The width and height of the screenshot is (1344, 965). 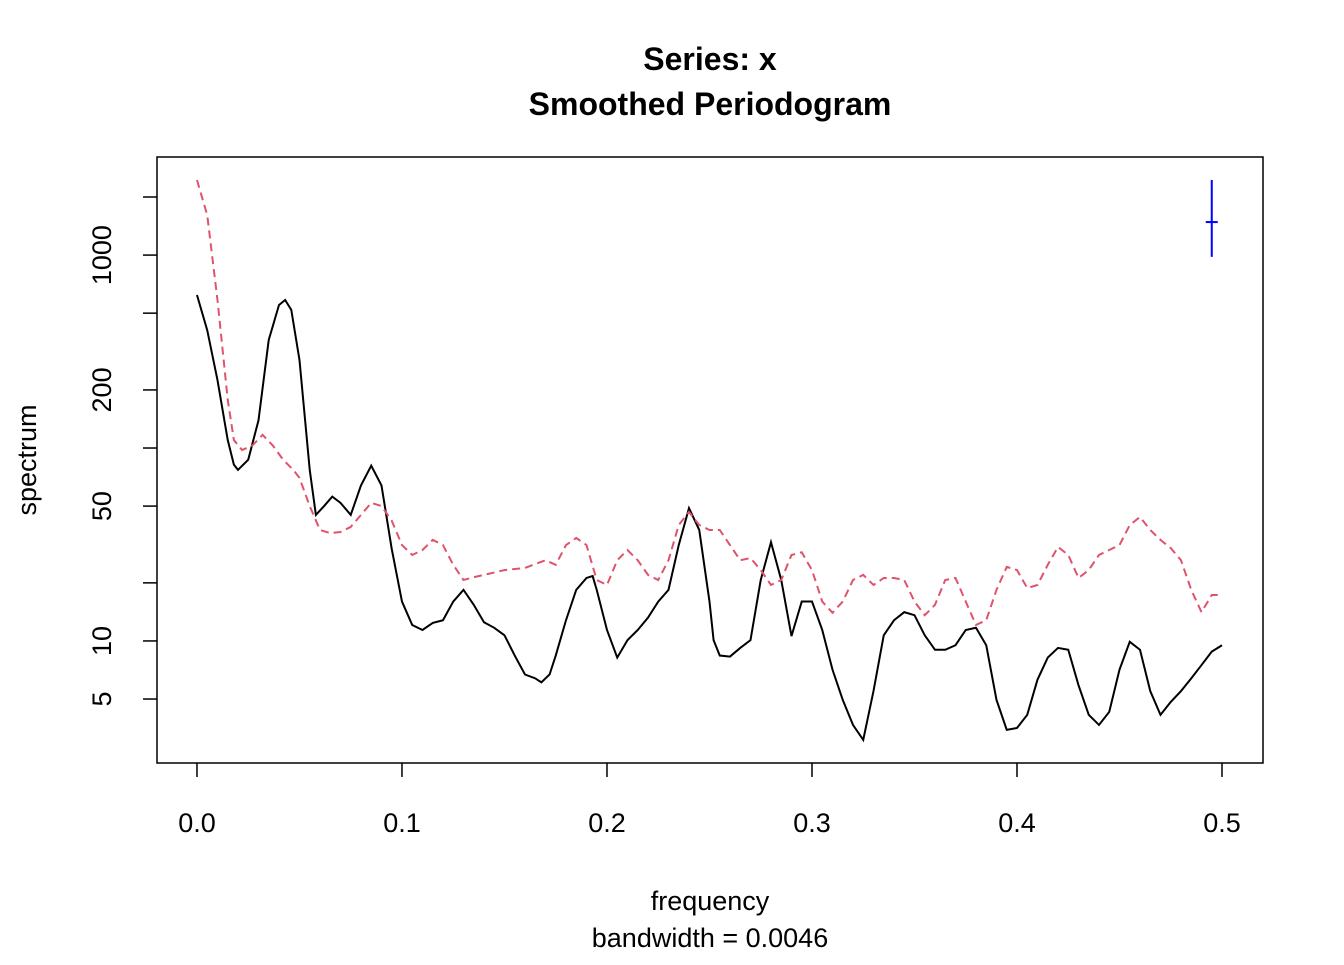 I want to click on chart-subtitle: Smoothed Periodogram, so click(x=710, y=104).